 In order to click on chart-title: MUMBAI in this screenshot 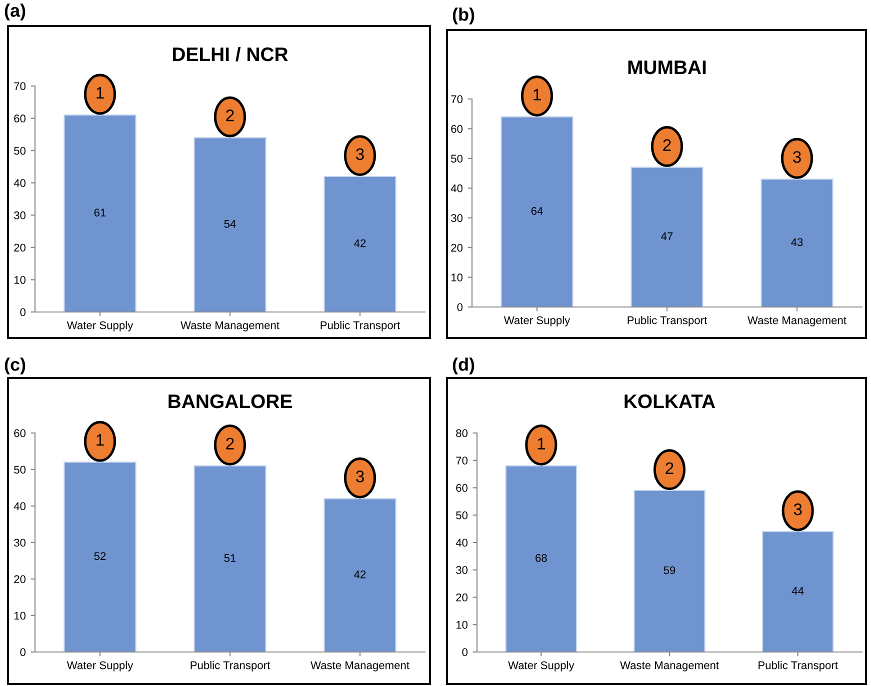, I will do `click(667, 67)`.